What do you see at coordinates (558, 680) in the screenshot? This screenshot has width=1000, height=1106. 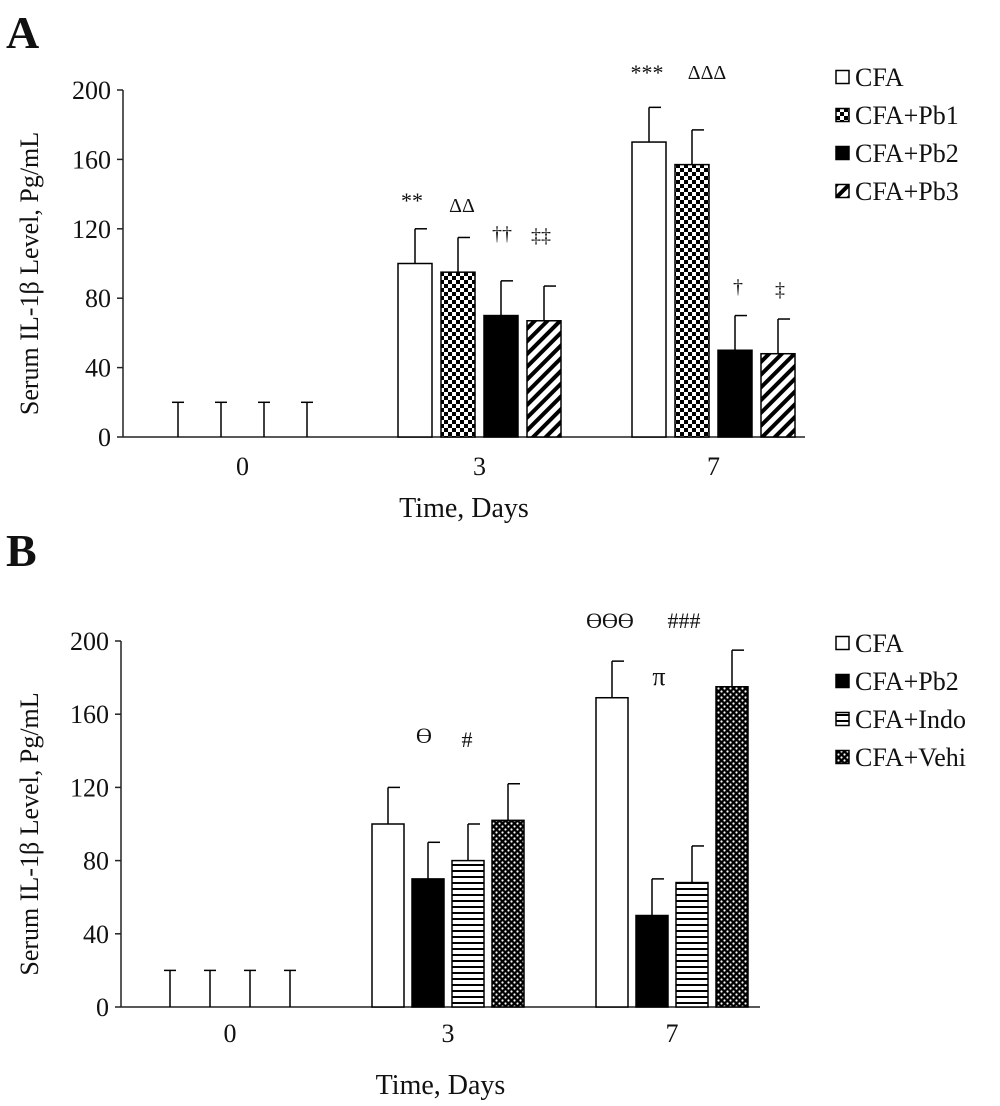 I see `panel-b-annotations: ϴ # ϴϴϴ ### π` at bounding box center [558, 680].